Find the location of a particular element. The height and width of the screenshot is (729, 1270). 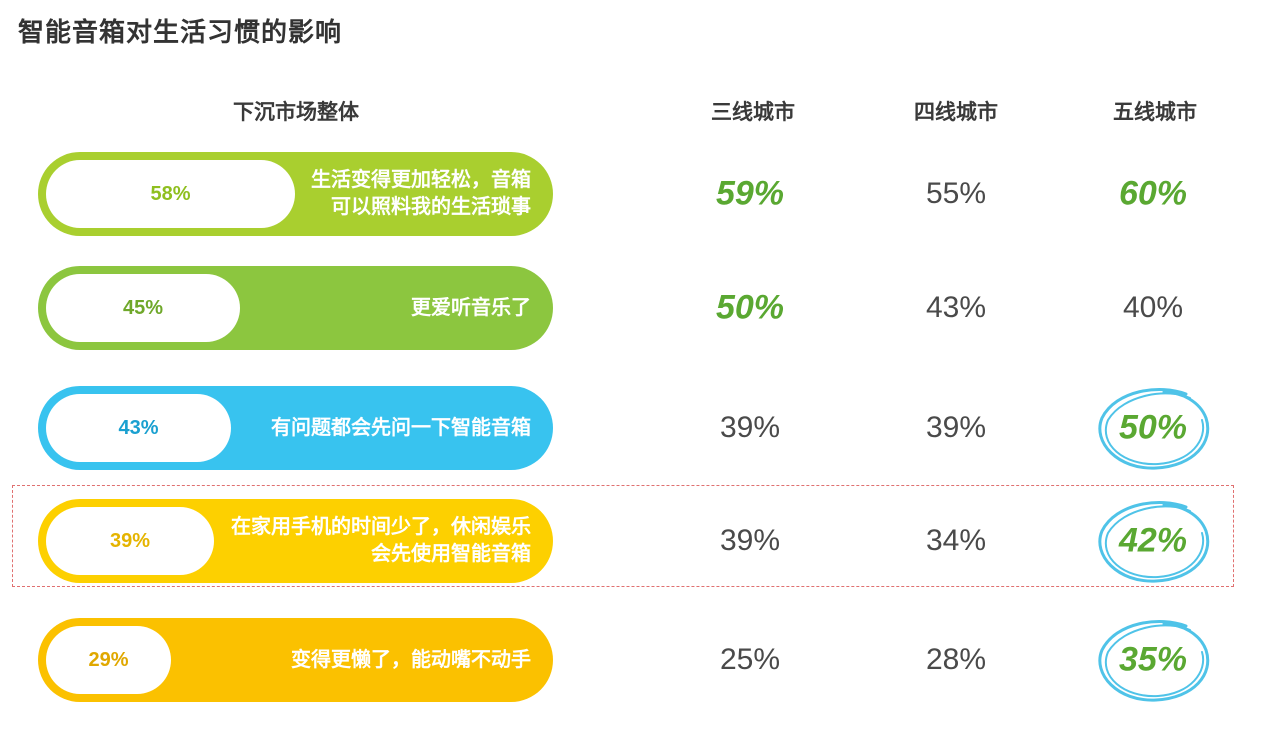

bar-row: 58% 生活变得更加轻松，音箱可以照料我的生活琐事 is located at coordinates (295, 194).